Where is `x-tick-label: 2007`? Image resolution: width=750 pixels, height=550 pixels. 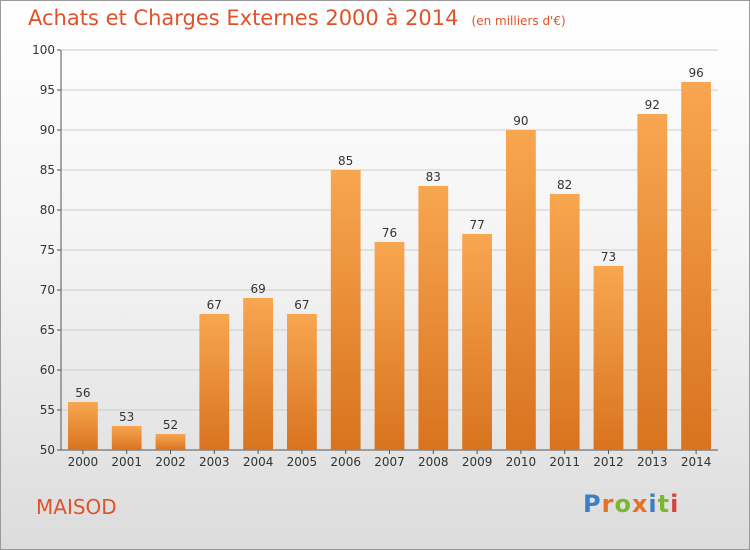 x-tick-label: 2007 is located at coordinates (389, 462).